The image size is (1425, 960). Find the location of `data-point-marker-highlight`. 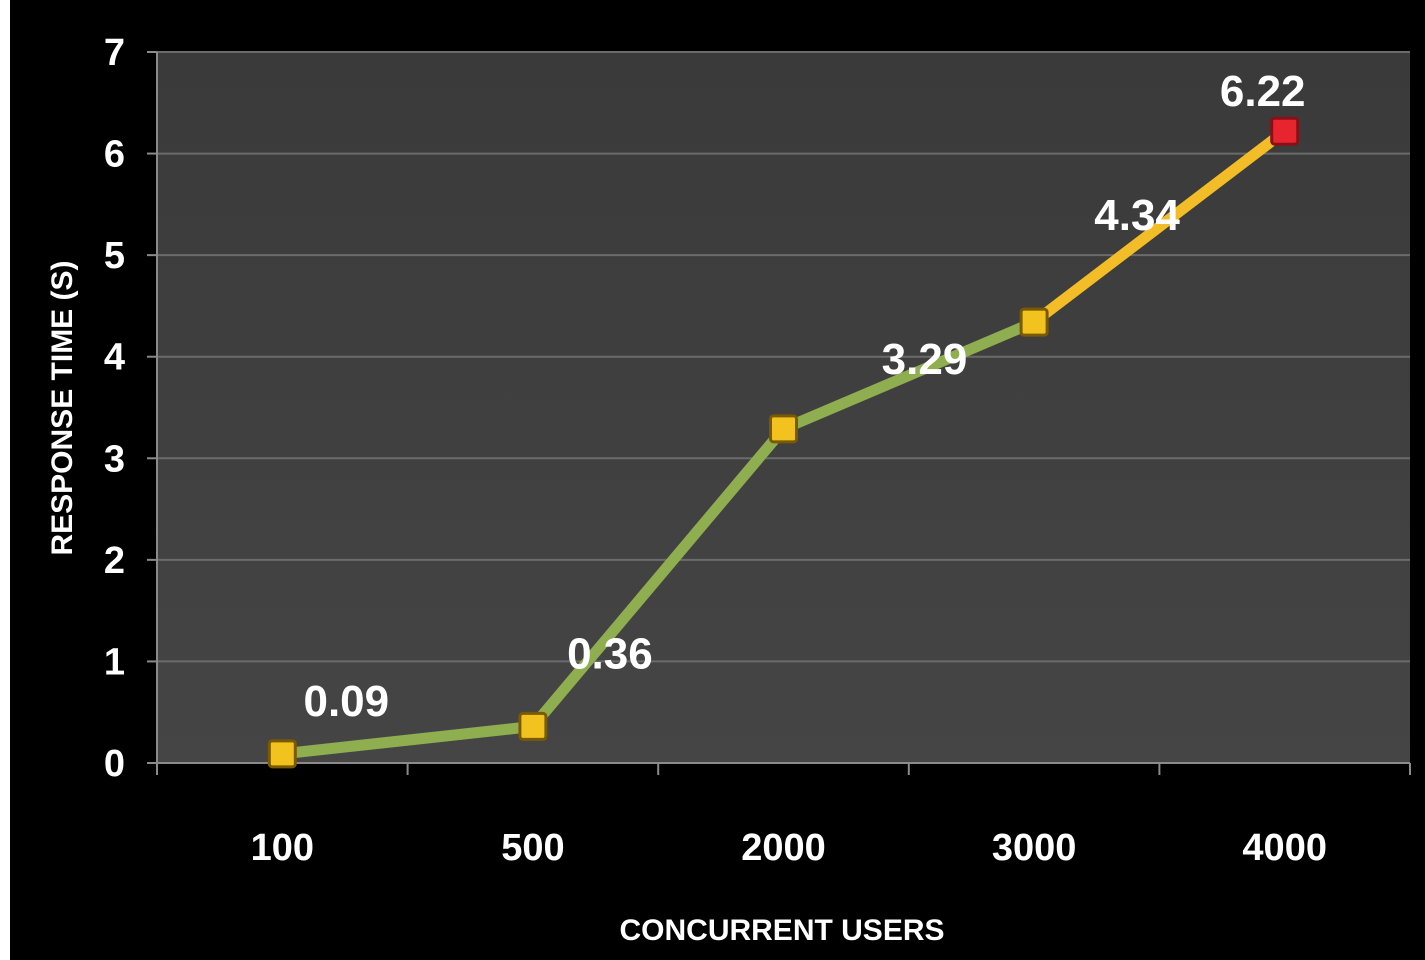

data-point-marker-highlight is located at coordinates (1285, 131).